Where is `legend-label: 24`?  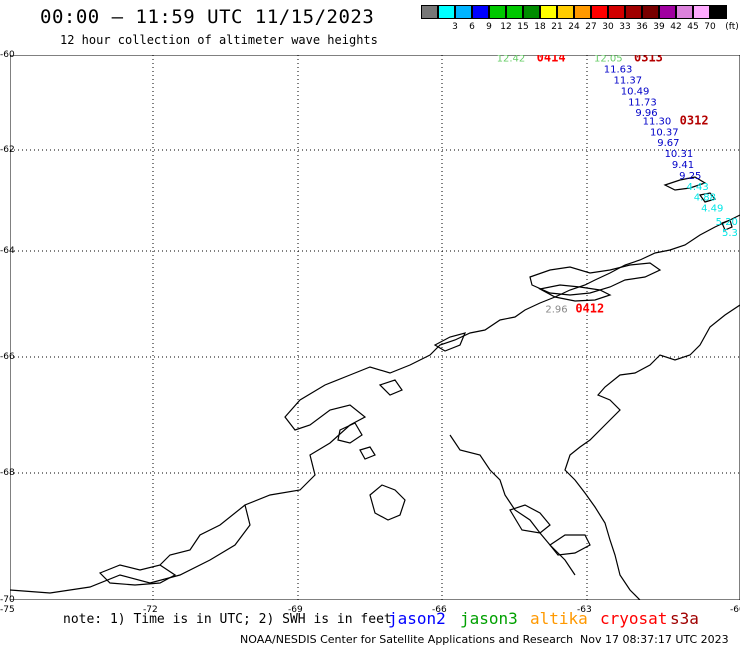 legend-label: 24 is located at coordinates (574, 27).